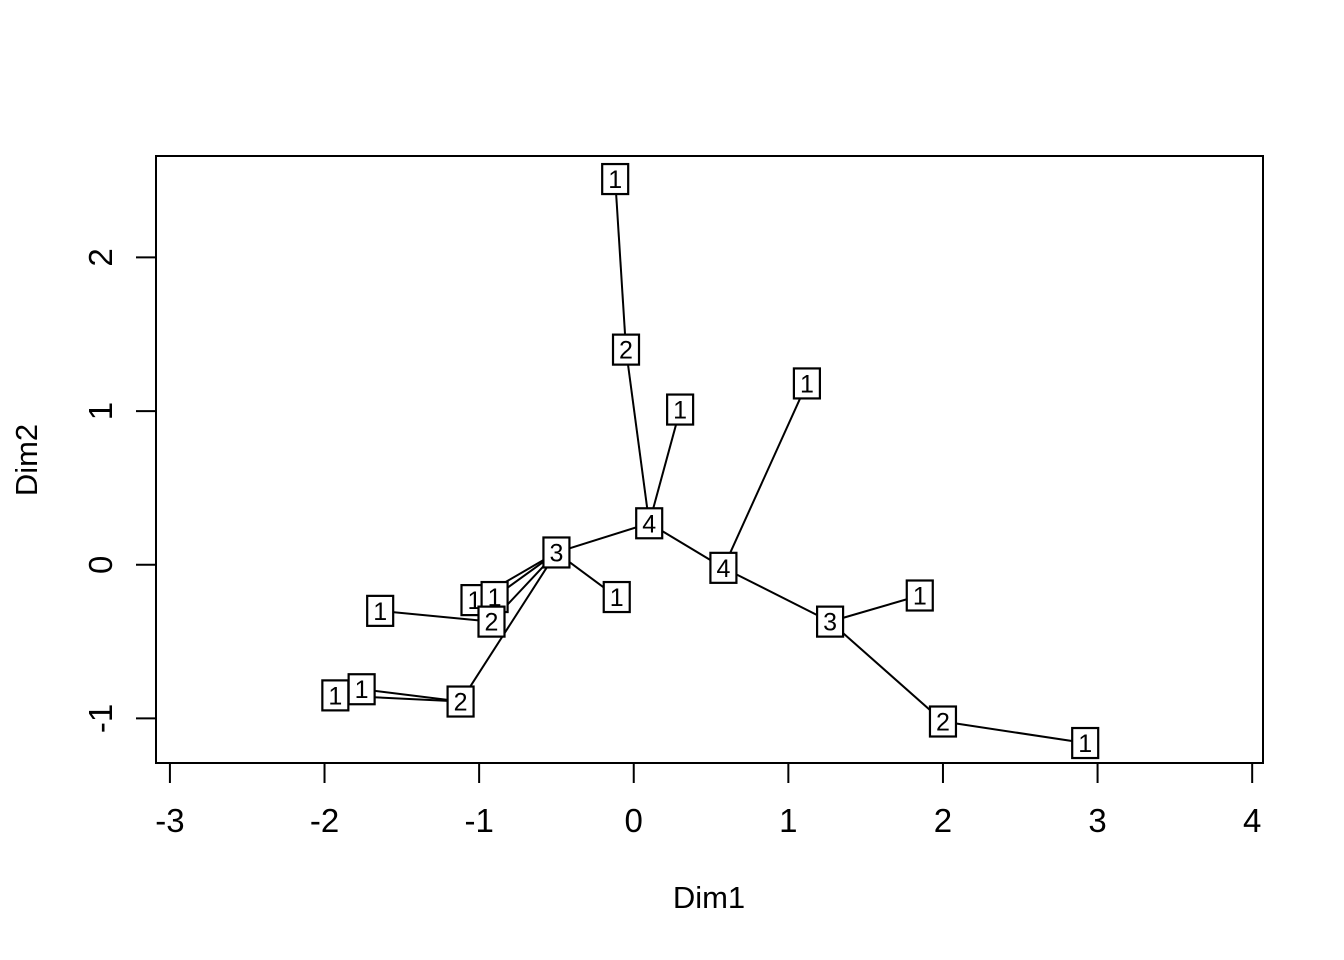  Describe the element at coordinates (634, 820) in the screenshot. I see `x-axis-tick-label: 0` at that location.